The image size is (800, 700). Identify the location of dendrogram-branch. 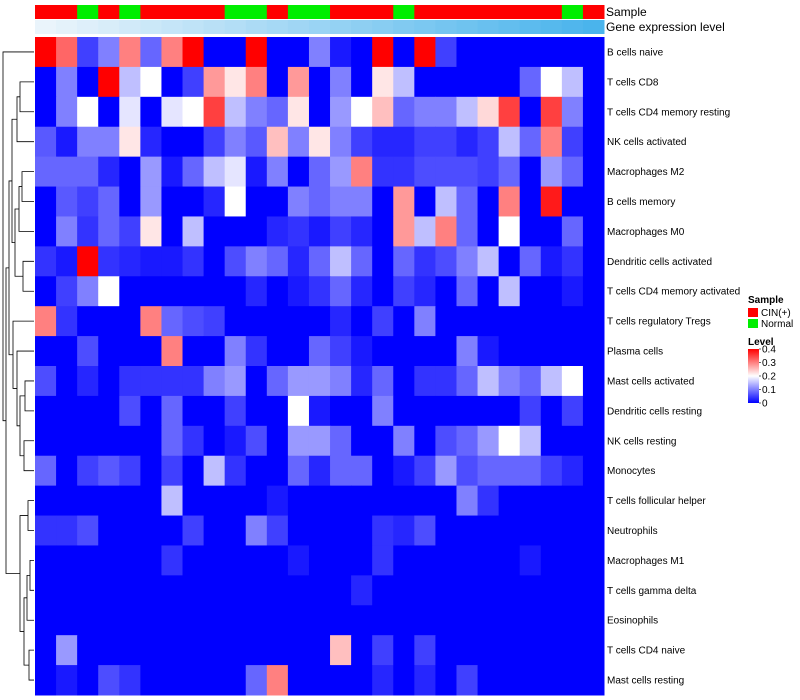
(12, 420).